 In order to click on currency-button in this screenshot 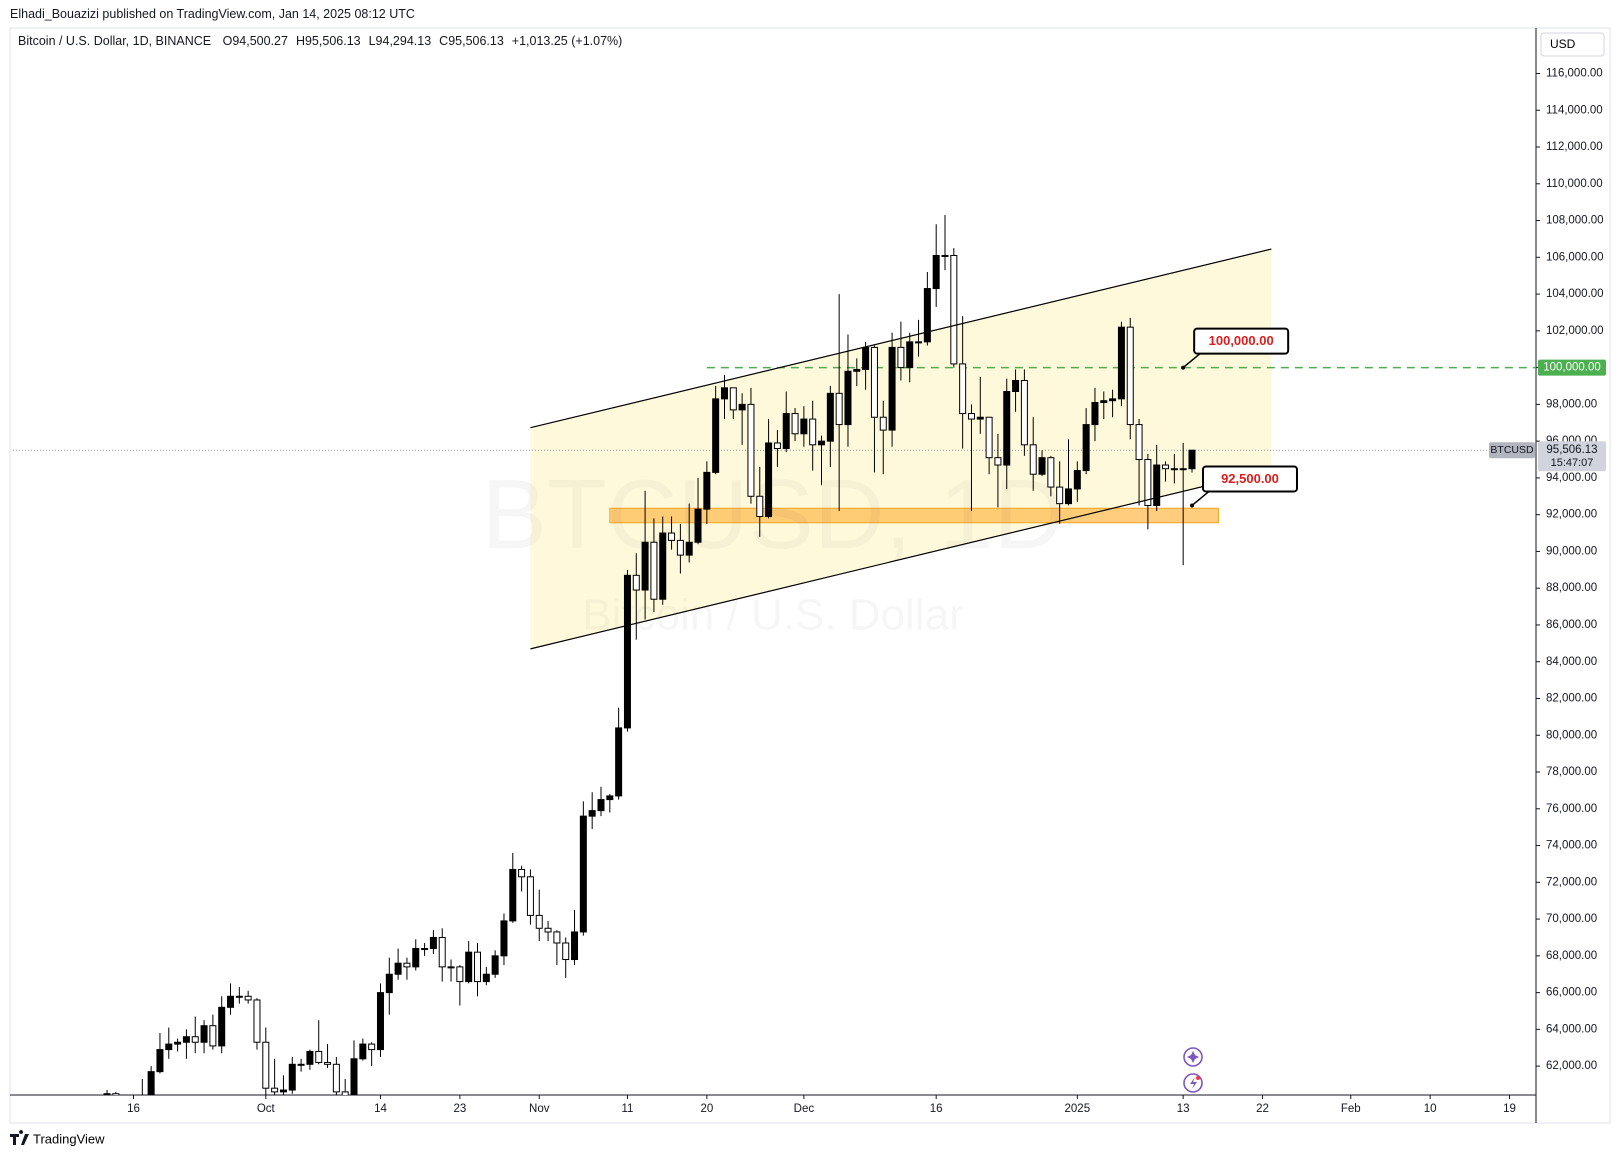, I will do `click(1572, 44)`.